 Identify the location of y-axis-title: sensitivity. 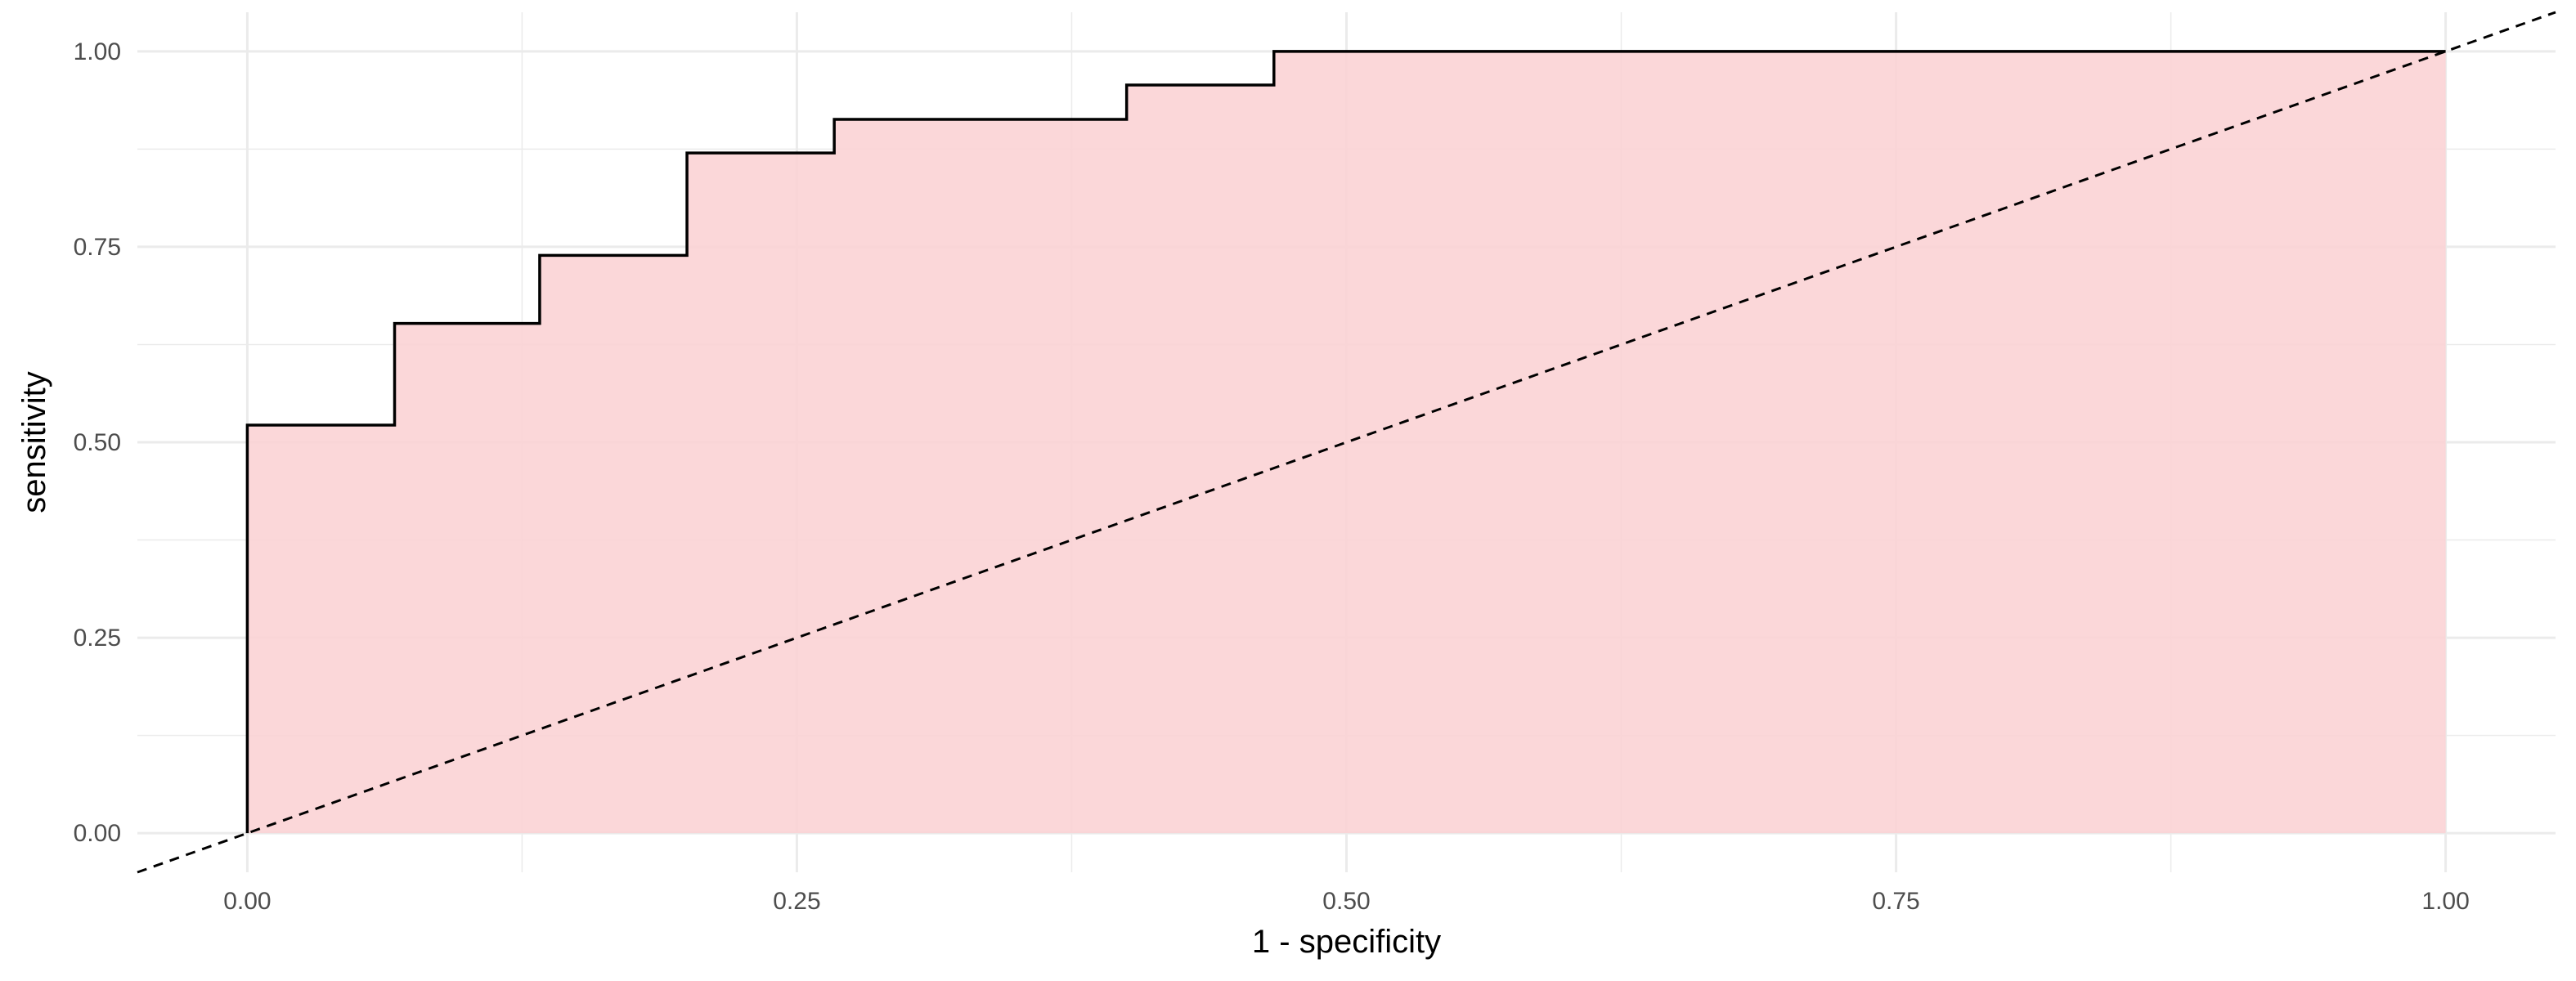
(34, 442).